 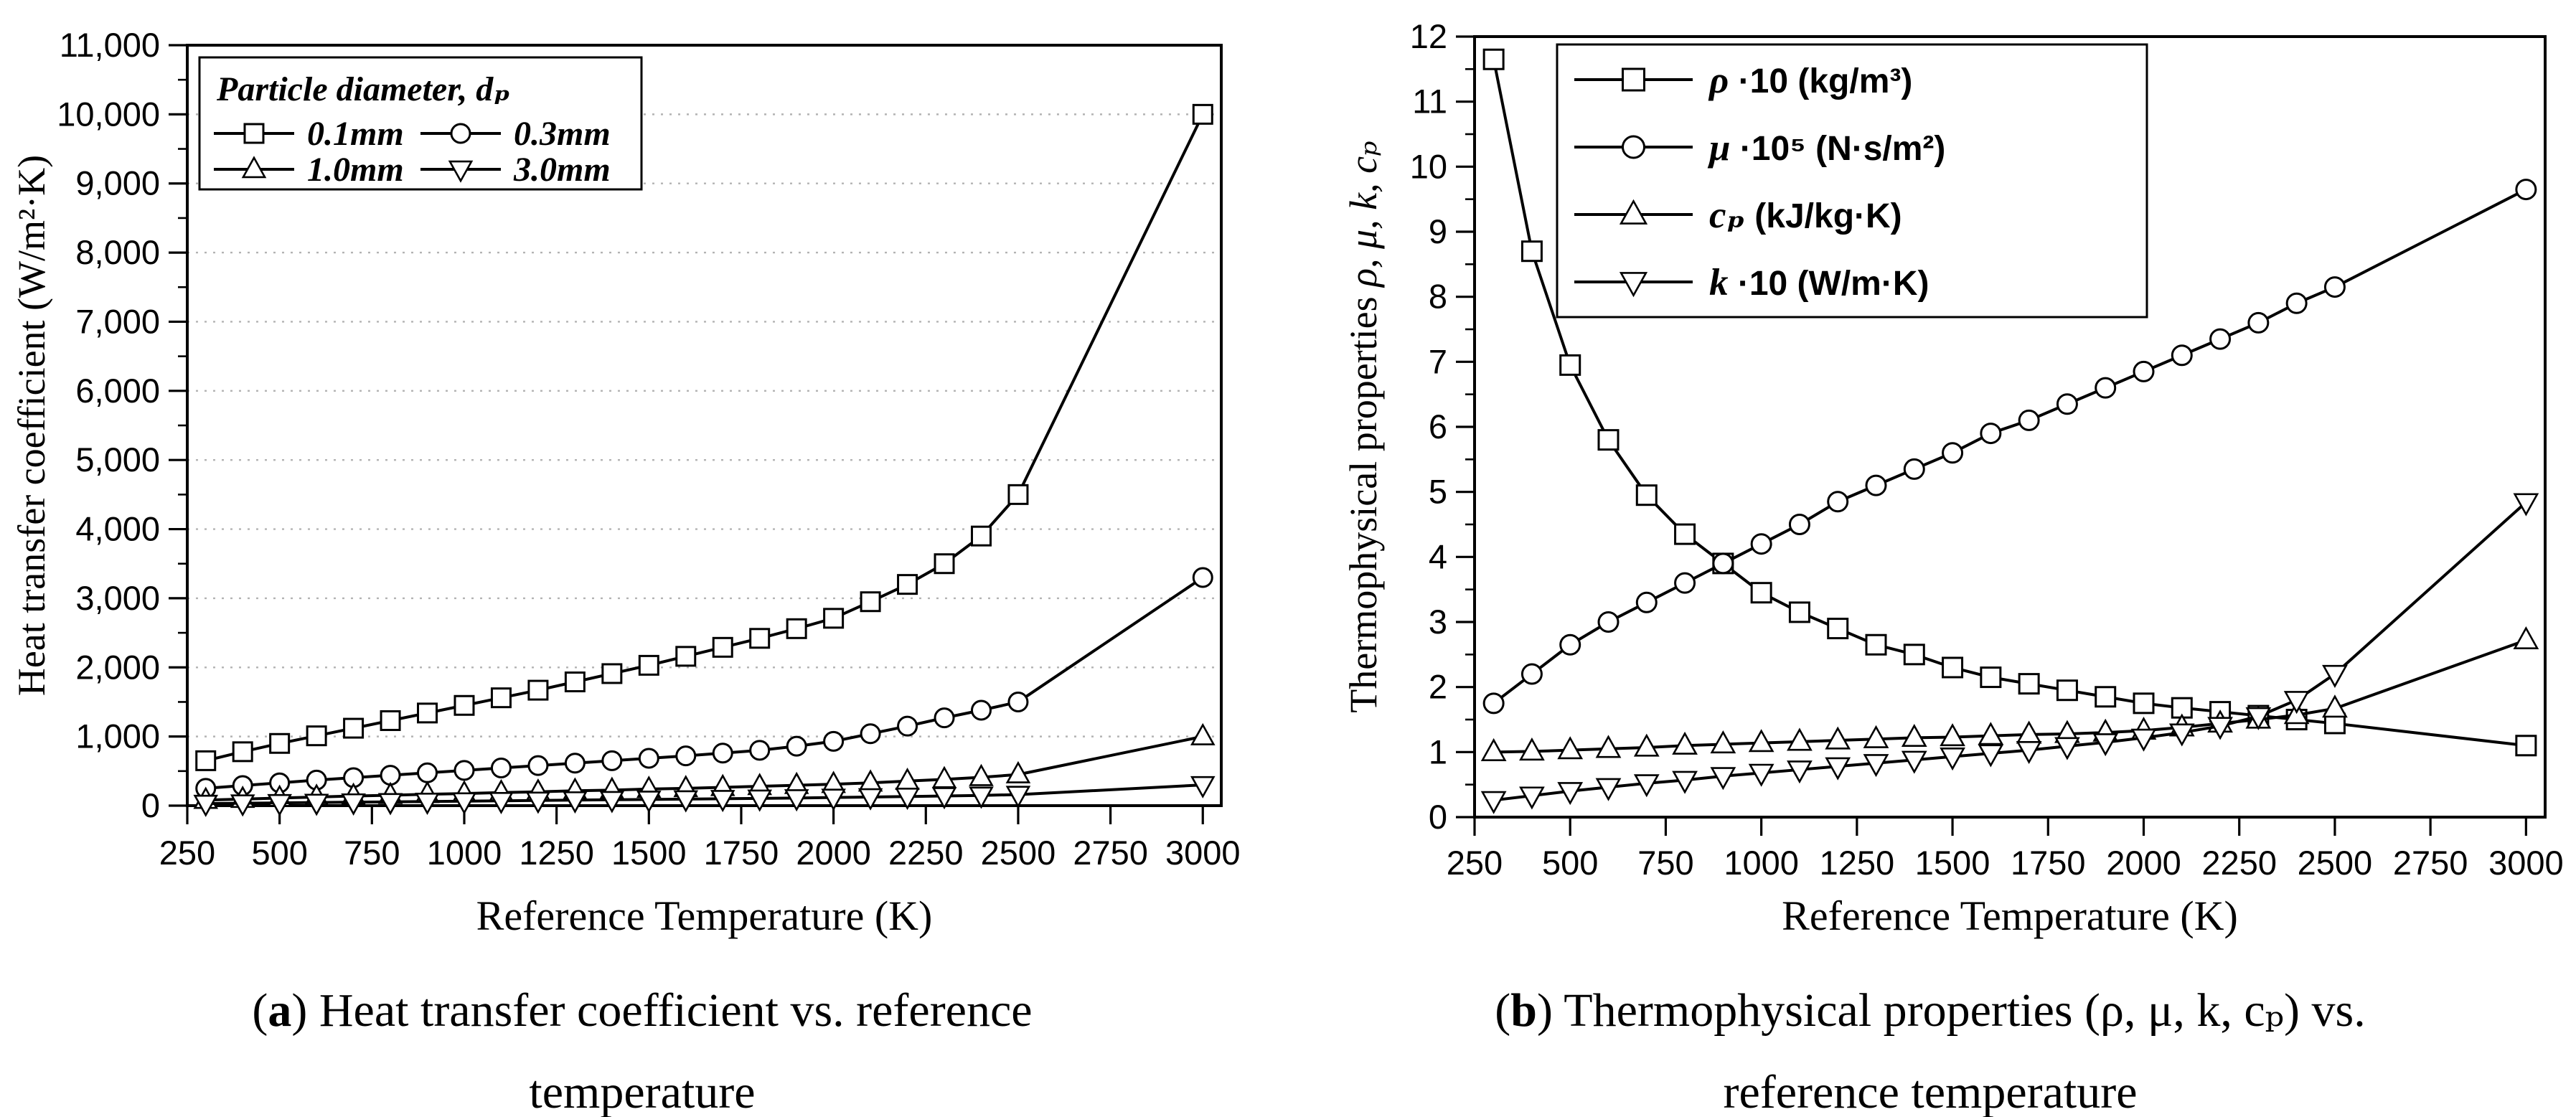 What do you see at coordinates (1438, 622) in the screenshot?
I see `y-tick-label: 3` at bounding box center [1438, 622].